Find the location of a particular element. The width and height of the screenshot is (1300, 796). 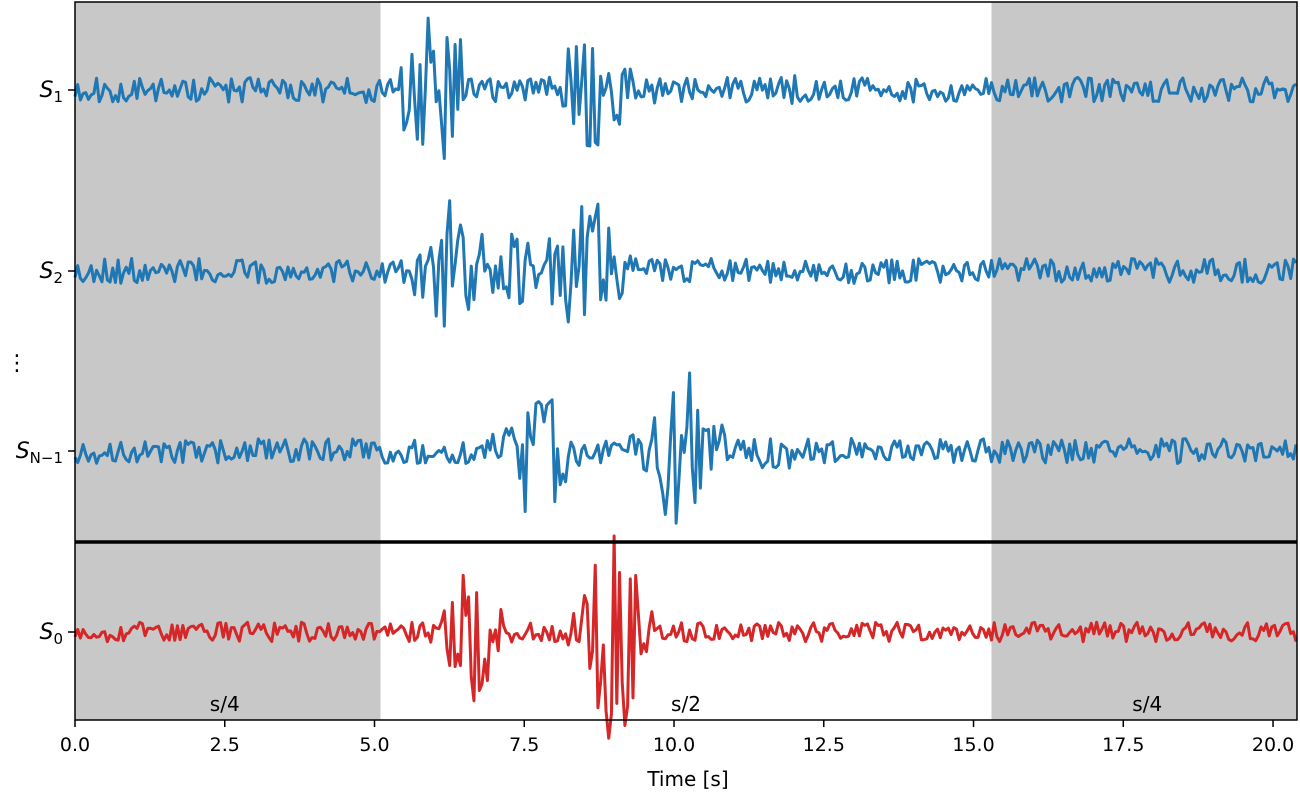

vertical-ellipsis: ⋮ is located at coordinates (17, 363).